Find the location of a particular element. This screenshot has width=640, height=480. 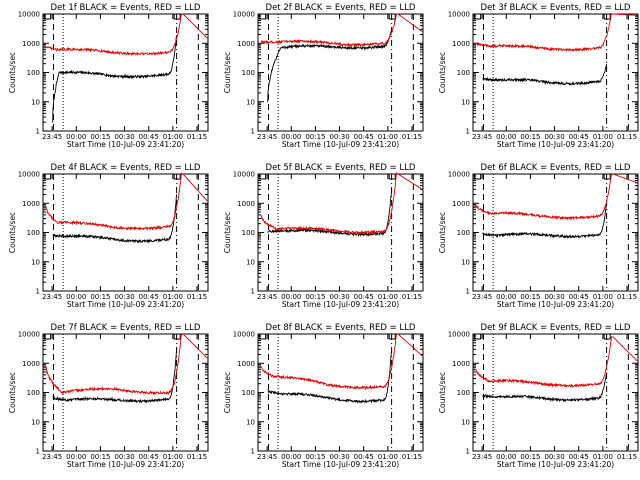

panel-title: Det 9f BLACK = Events, RED = LLD is located at coordinates (556, 328).